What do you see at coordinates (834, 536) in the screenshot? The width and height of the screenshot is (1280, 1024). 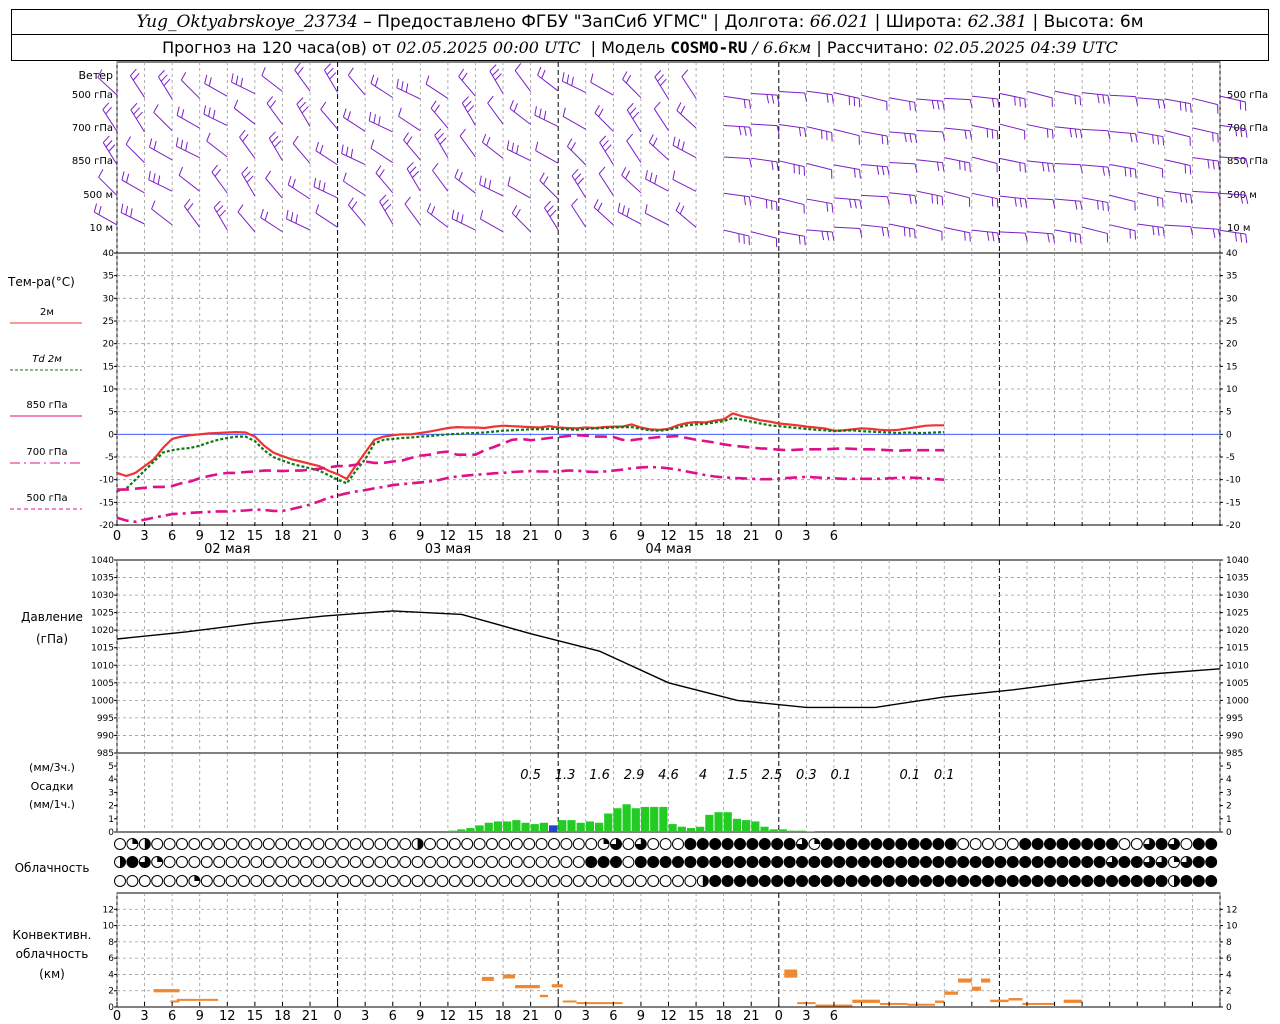 I see `hour-label: 6` at bounding box center [834, 536].